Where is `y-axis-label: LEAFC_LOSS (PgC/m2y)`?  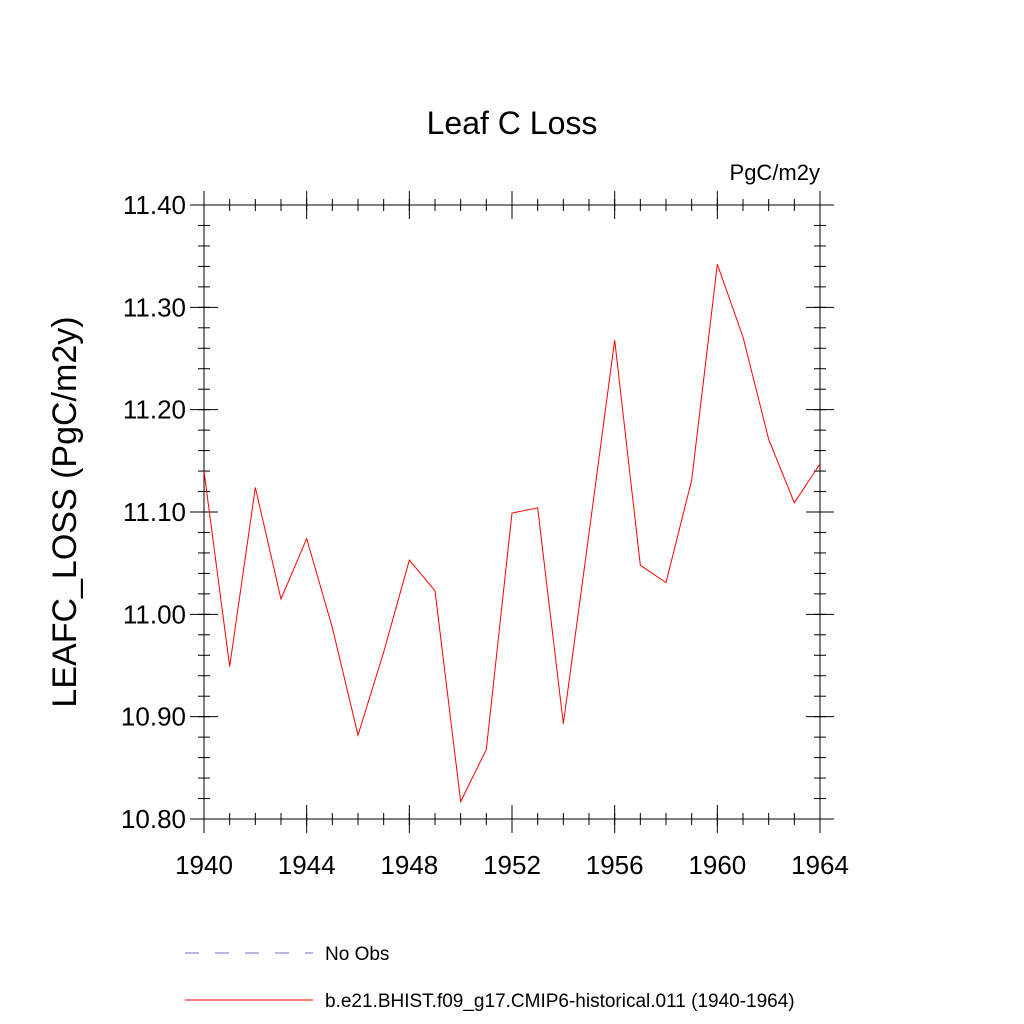
y-axis-label: LEAFC_LOSS (PgC/m2y) is located at coordinates (65, 511).